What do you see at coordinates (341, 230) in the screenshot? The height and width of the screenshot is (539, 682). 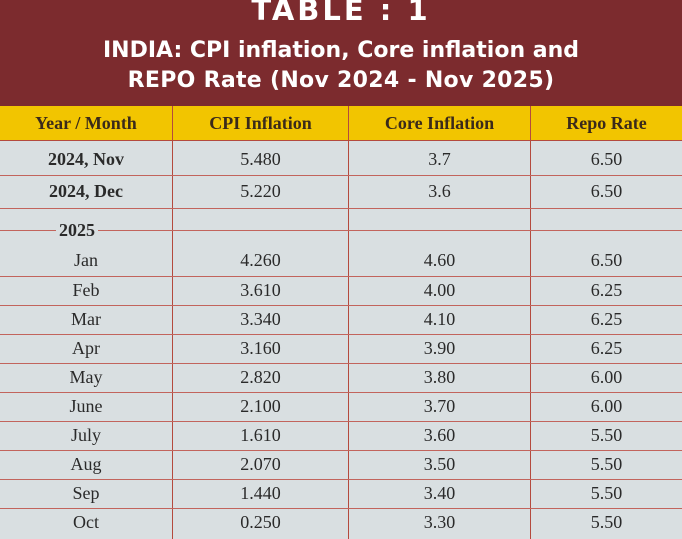 I see `year-section-rule` at bounding box center [341, 230].